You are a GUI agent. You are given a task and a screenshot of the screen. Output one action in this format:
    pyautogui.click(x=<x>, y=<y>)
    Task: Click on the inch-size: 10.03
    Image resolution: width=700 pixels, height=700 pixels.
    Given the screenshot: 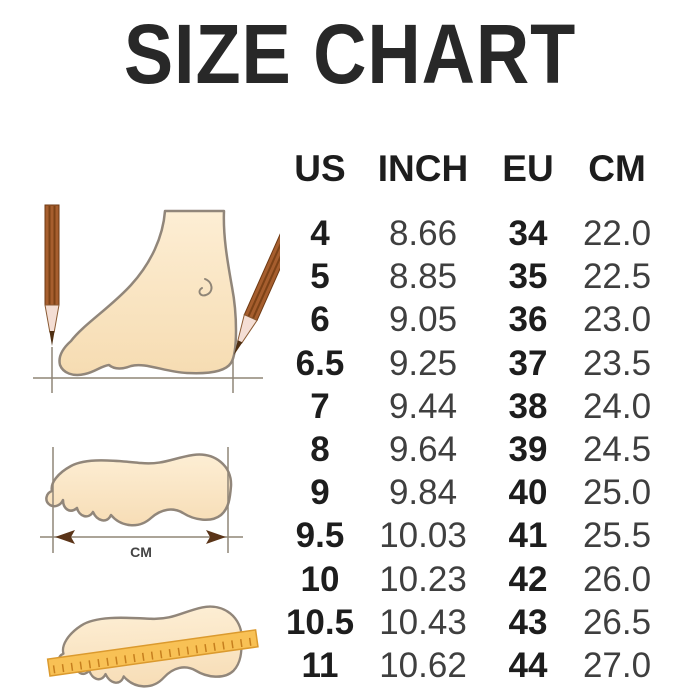 What is the action you would take?
    pyautogui.click(x=423, y=536)
    